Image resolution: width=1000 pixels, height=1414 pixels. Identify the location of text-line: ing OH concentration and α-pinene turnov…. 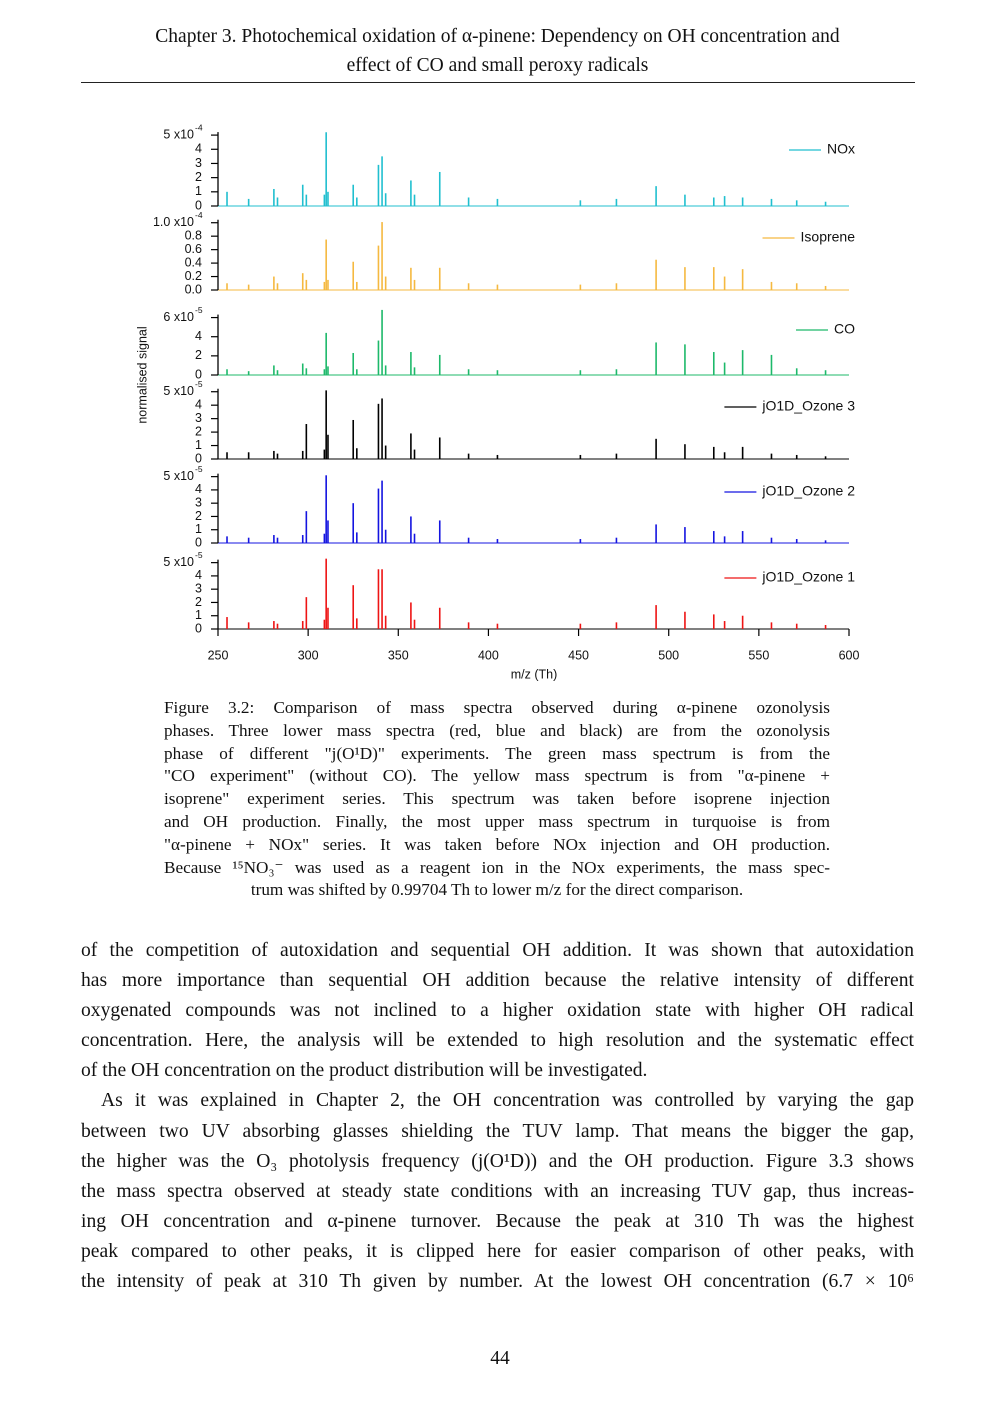
(497, 1221).